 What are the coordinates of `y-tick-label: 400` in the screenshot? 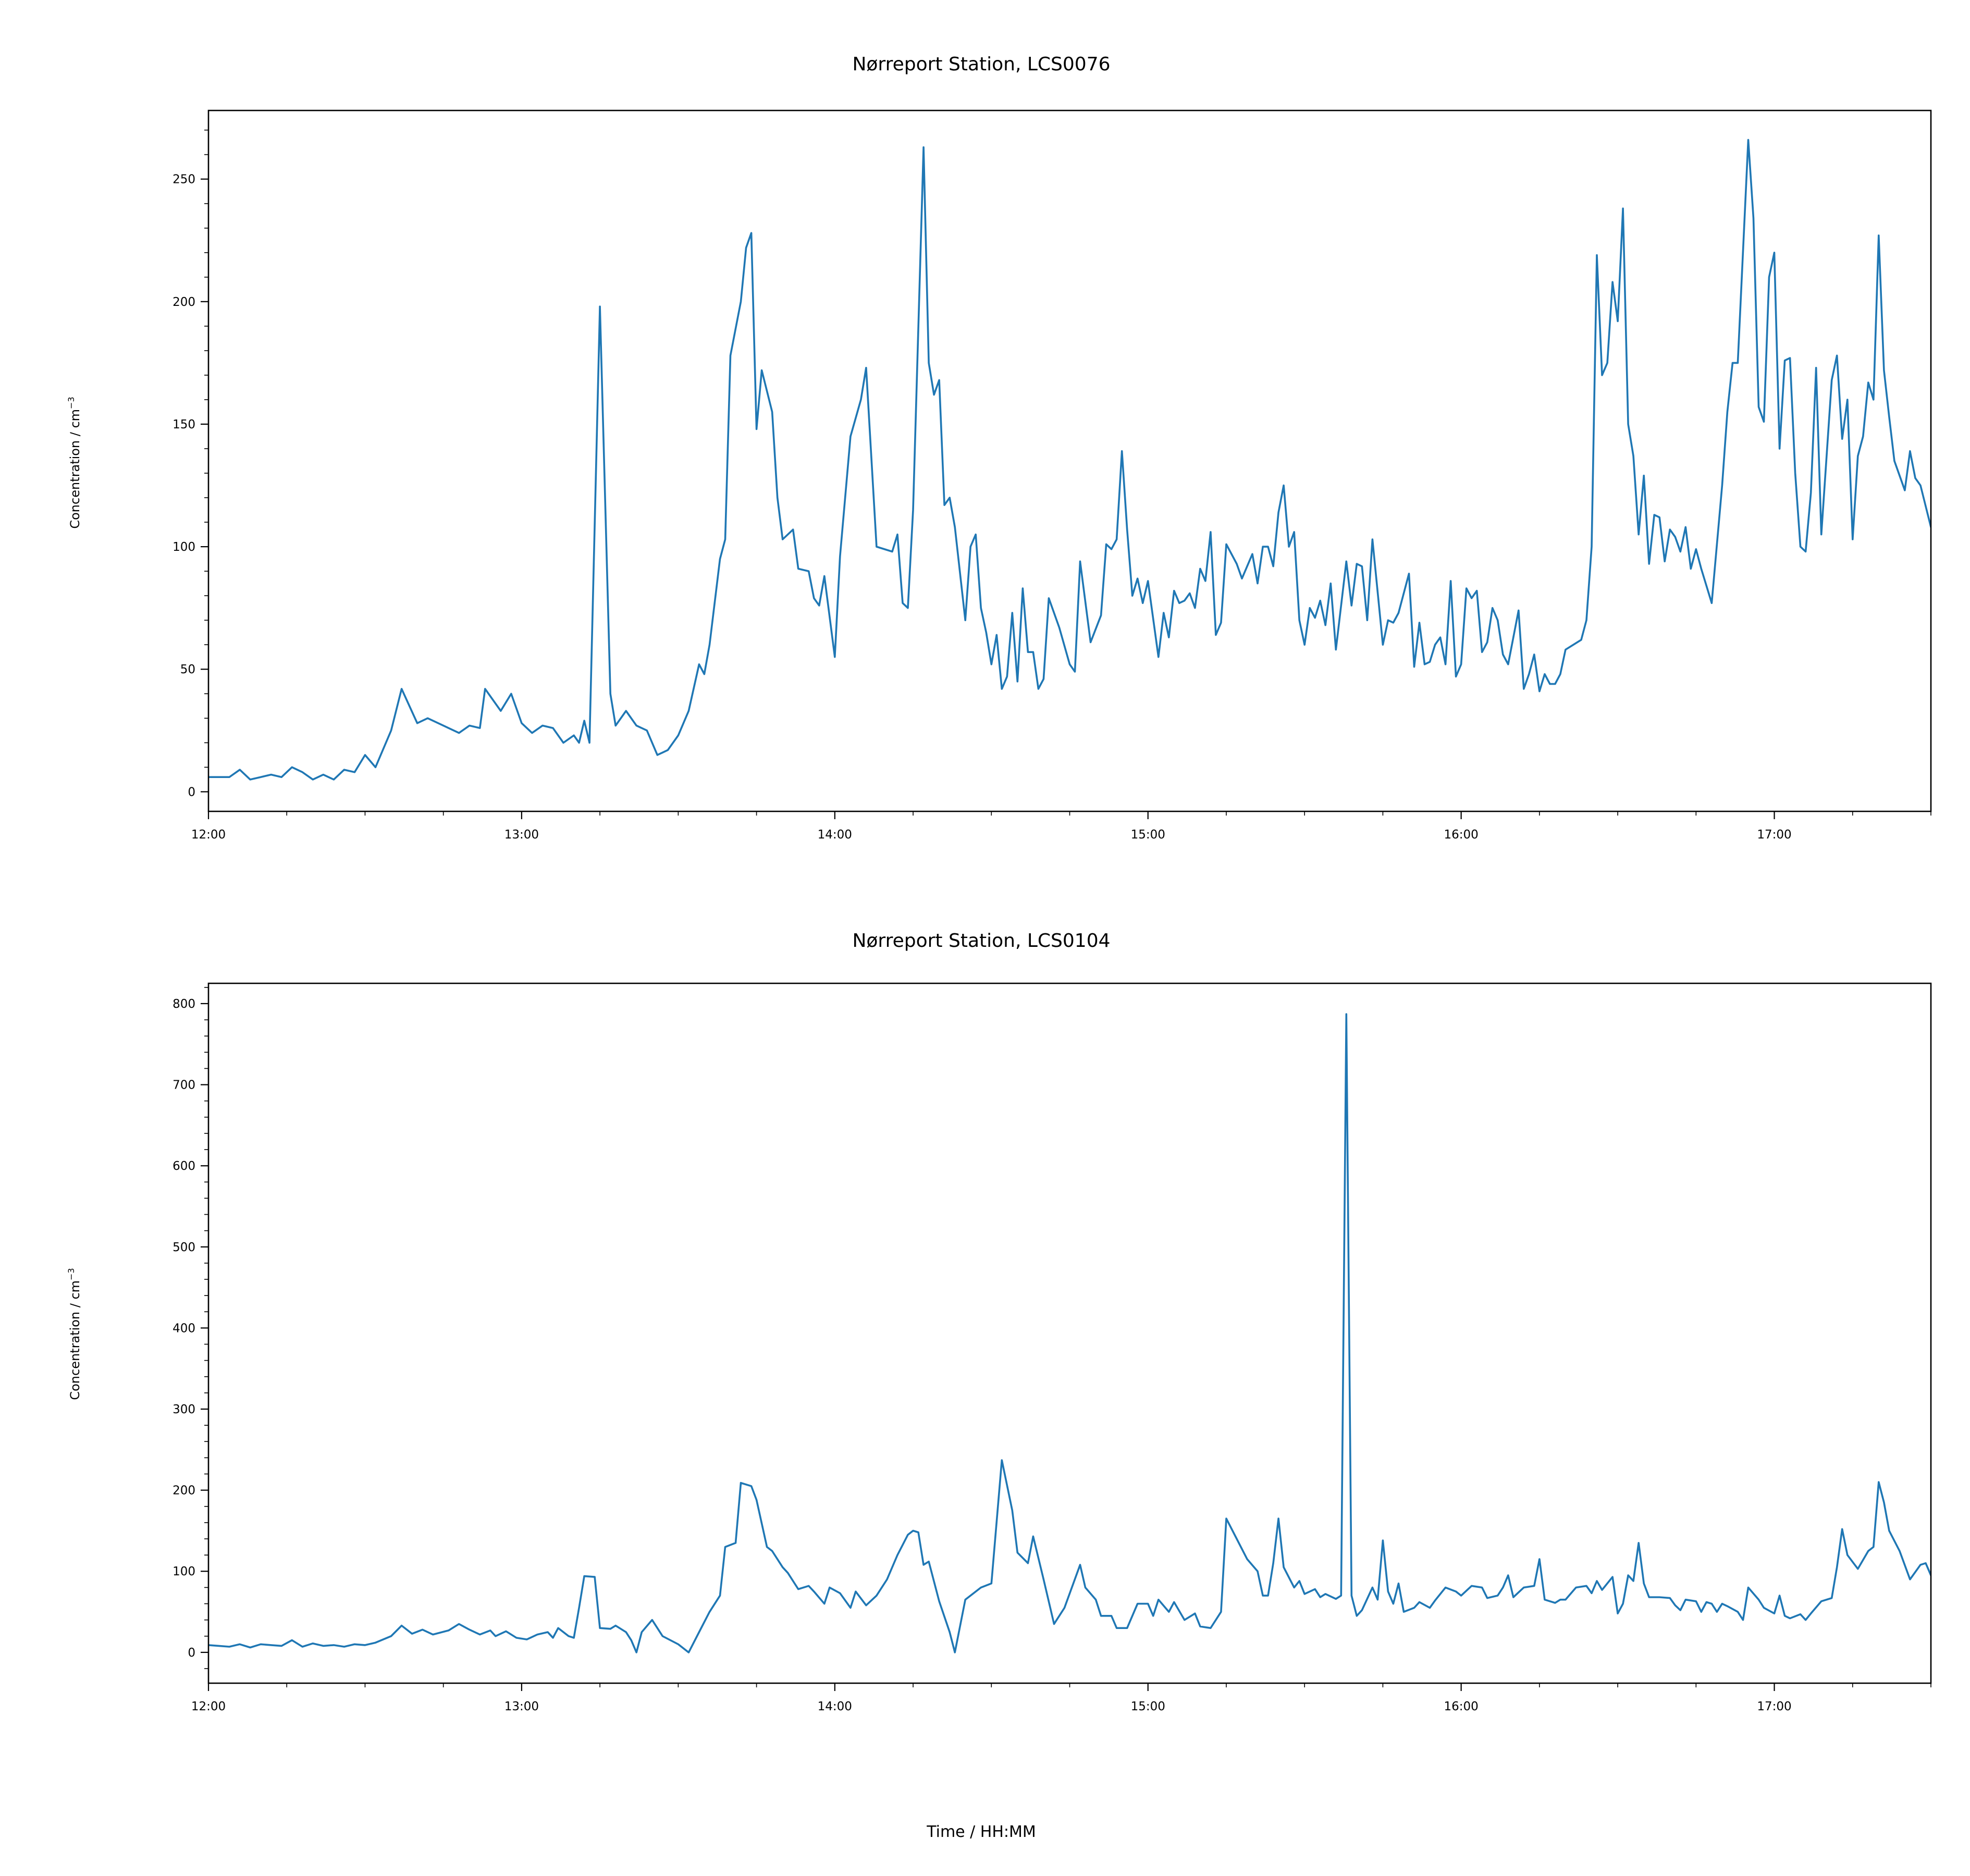 It's located at (184, 1328).